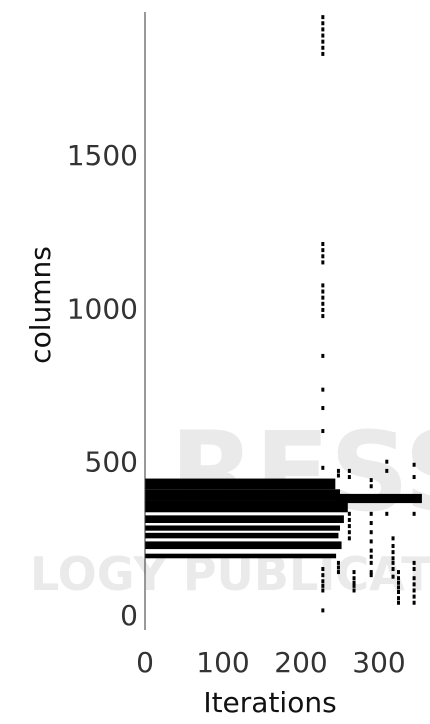  I want to click on y-tick-label-3: 1500, so click(102, 155).